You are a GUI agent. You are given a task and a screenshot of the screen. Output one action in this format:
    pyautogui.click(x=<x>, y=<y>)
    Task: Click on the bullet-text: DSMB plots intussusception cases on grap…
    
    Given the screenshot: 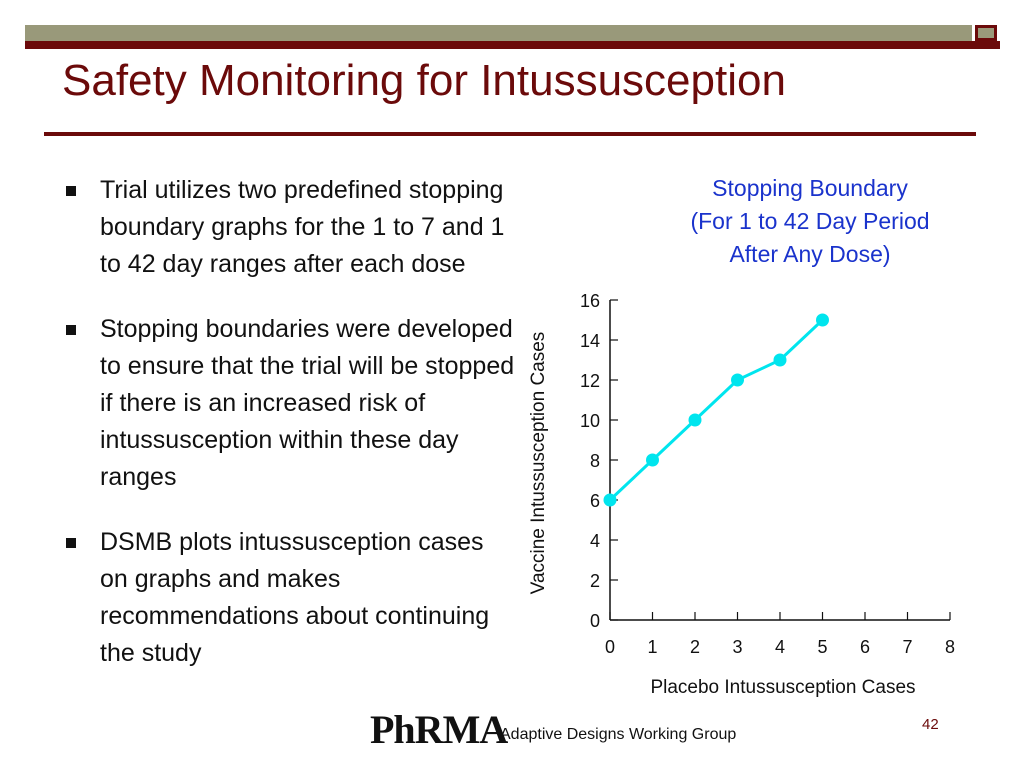 What is the action you would take?
    pyautogui.click(x=295, y=597)
    